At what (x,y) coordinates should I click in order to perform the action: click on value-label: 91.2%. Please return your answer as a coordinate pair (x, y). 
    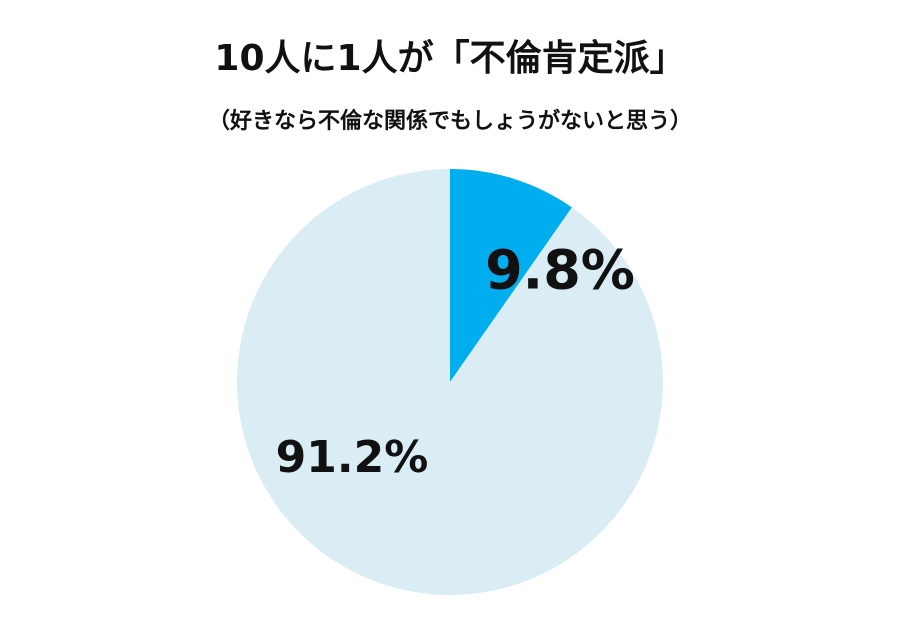
    Looking at the image, I should click on (352, 457).